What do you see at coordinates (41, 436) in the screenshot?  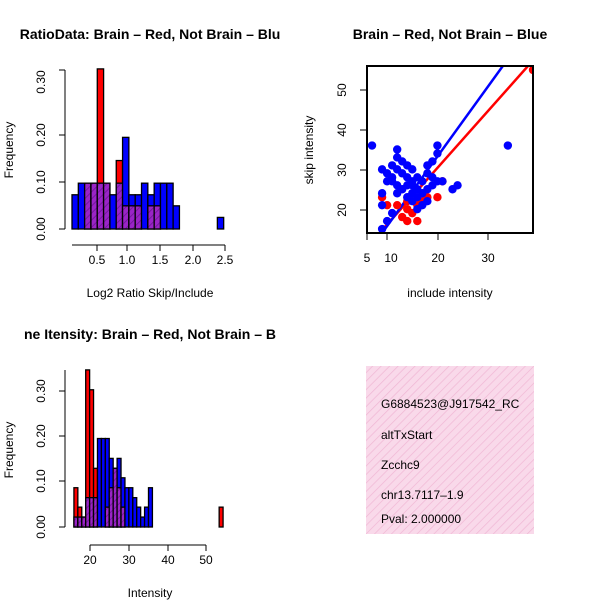 I see `intensity-y-tick: 0.20` at bounding box center [41, 436].